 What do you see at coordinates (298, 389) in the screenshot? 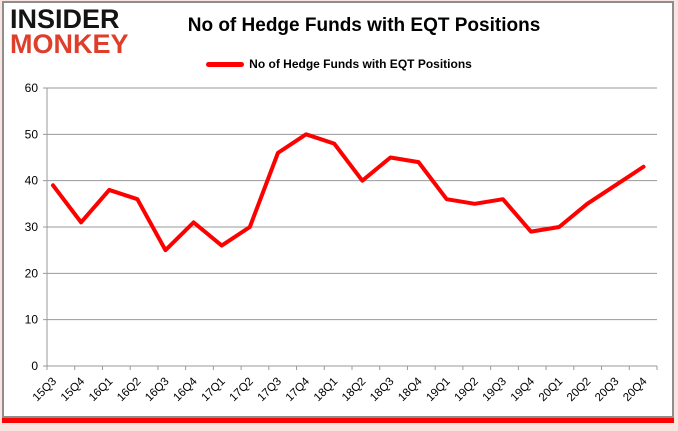
I see `x-axis-label: 17Q4` at bounding box center [298, 389].